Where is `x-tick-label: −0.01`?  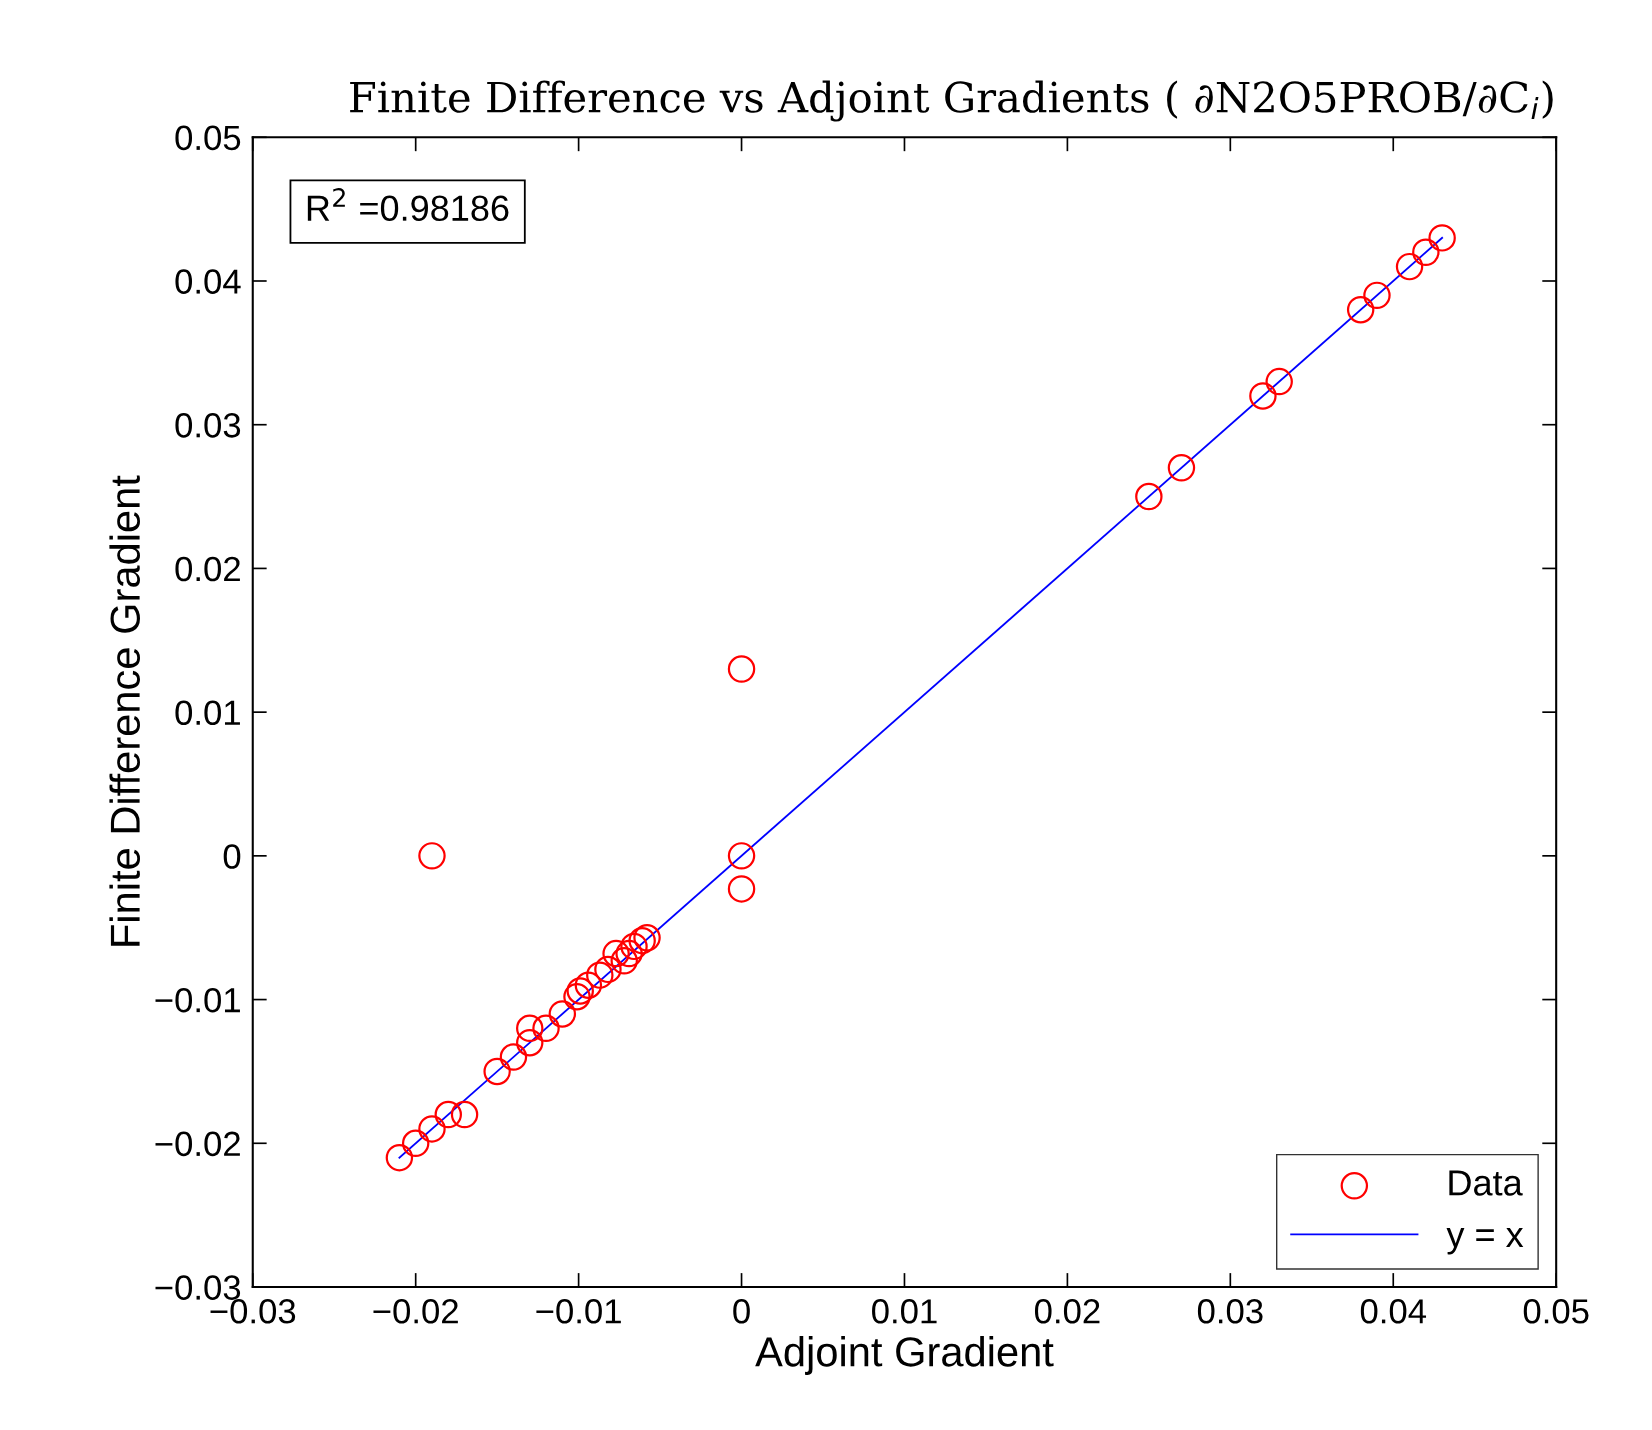
x-tick-label: −0.01 is located at coordinates (578, 1311).